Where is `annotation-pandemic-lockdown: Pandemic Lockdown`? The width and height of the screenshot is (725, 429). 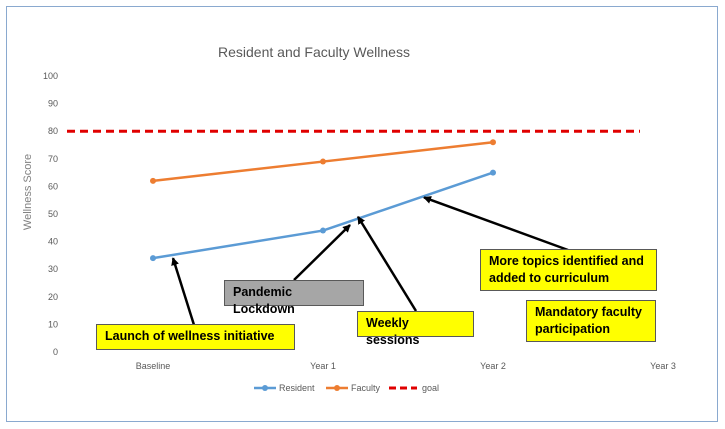 annotation-pandemic-lockdown: Pandemic Lockdown is located at coordinates (294, 298).